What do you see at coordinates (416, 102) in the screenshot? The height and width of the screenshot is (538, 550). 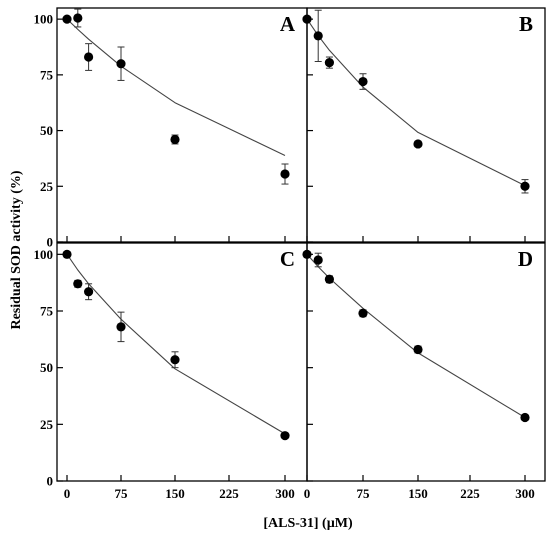 I see `panel-b-fit-curve` at bounding box center [416, 102].